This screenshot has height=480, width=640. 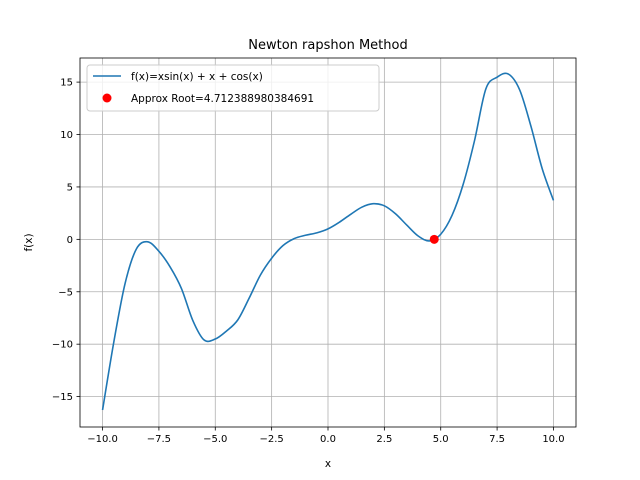 I want to click on root-point, so click(x=434, y=239).